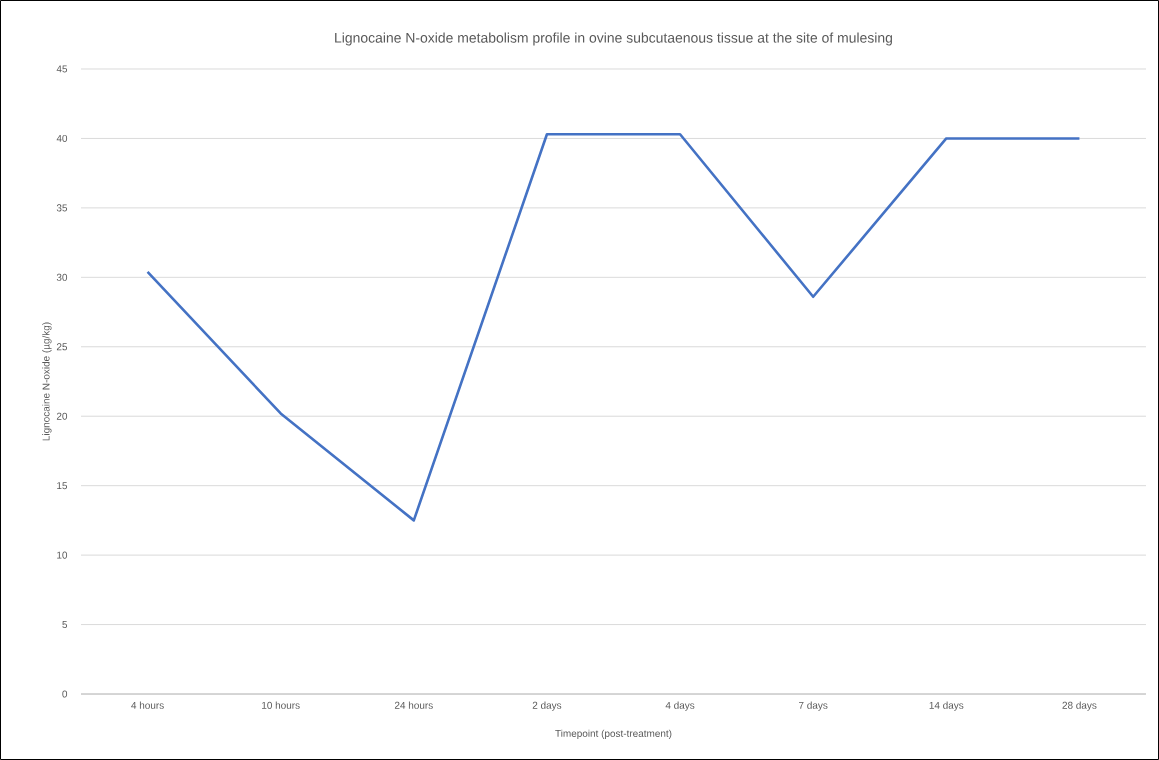 Image resolution: width=1159 pixels, height=760 pixels. Describe the element at coordinates (613, 734) in the screenshot. I see `x-axis-title: Timepoint (post-treatment)` at that location.